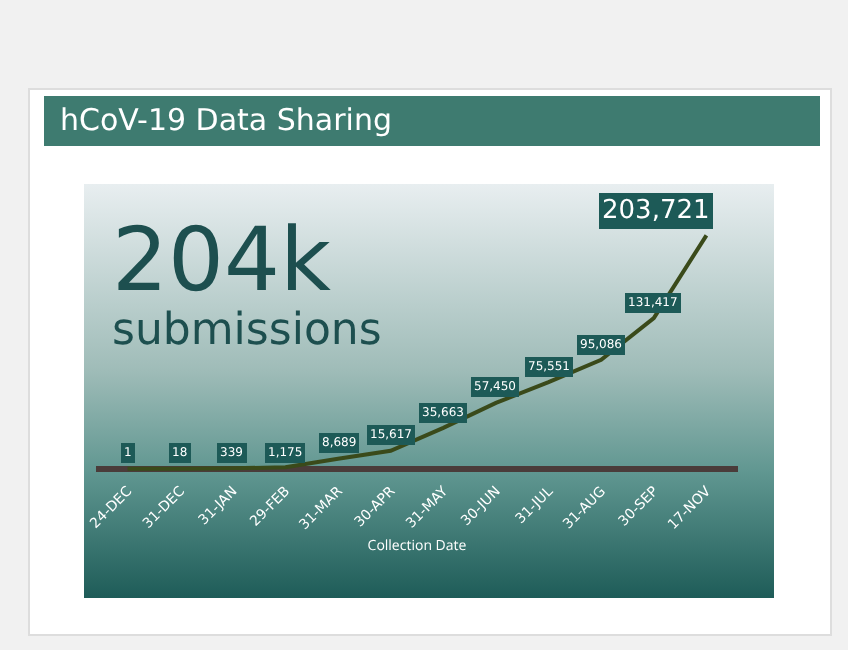 The image size is (848, 650). What do you see at coordinates (247, 331) in the screenshot?
I see `annotation: submissions` at bounding box center [247, 331].